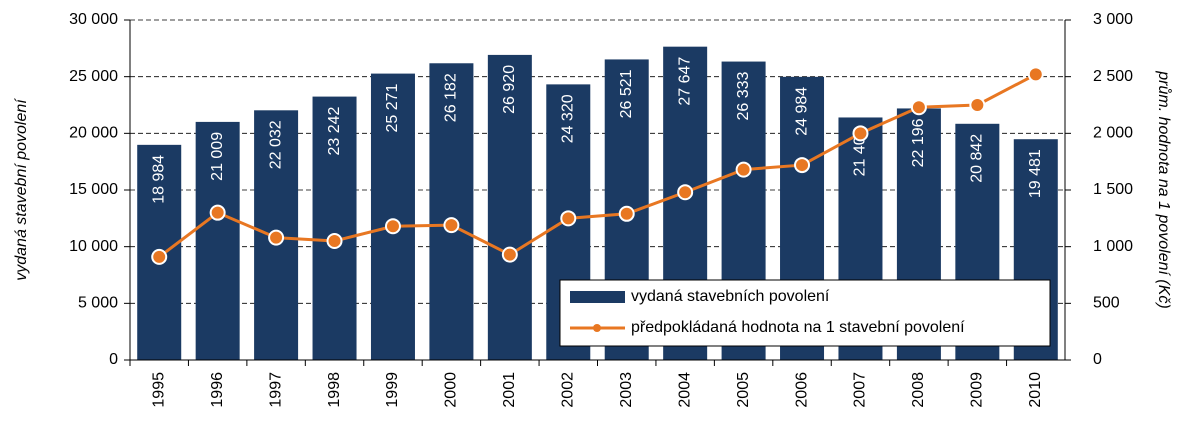  I want to click on bar-value-label: 22 032, so click(275, 144).